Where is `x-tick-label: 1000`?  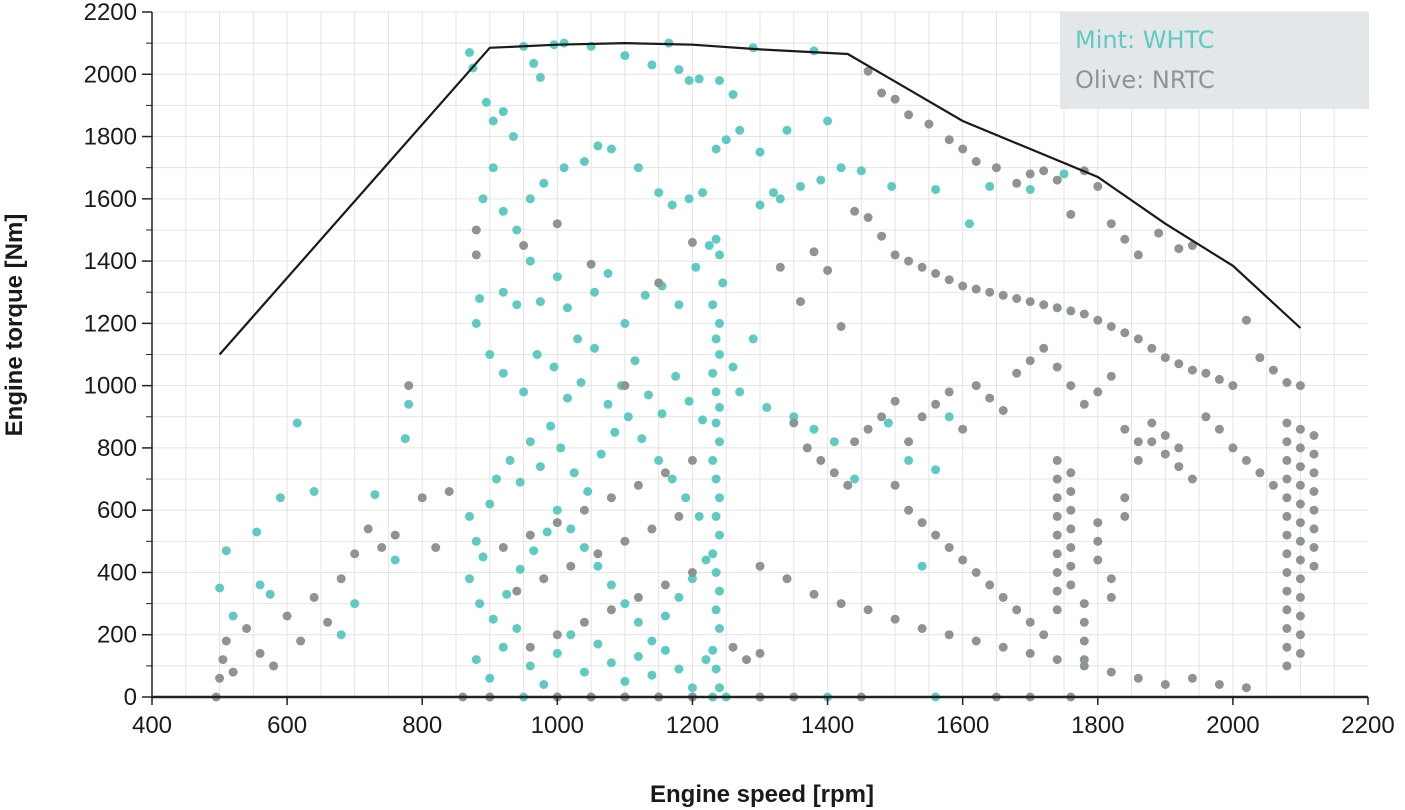
x-tick-label: 1000 is located at coordinates (557, 725).